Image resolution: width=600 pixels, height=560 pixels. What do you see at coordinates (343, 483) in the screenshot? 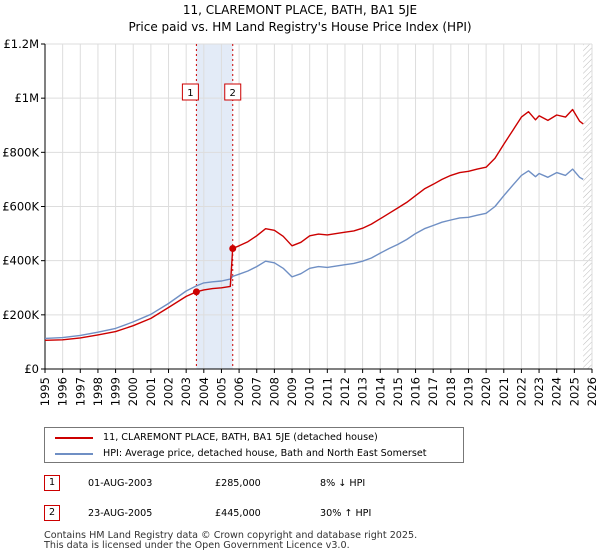
I see `transaction-hpi-diff: 8% ↓ HPI` at bounding box center [343, 483].